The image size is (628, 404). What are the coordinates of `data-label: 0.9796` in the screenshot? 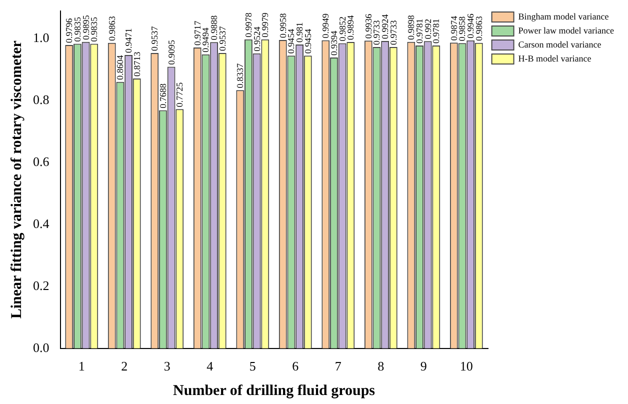 It's located at (69, 30).